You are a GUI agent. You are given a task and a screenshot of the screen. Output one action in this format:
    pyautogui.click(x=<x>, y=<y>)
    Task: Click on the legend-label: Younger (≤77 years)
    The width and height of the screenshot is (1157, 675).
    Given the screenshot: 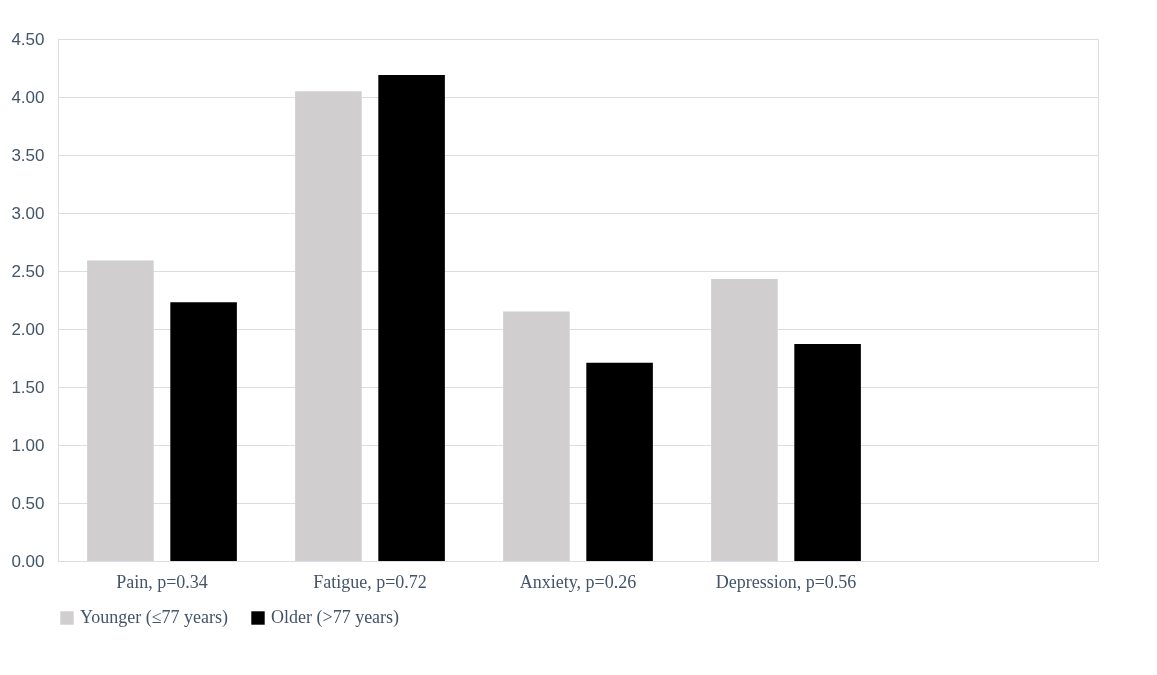 What is the action you would take?
    pyautogui.click(x=154, y=617)
    